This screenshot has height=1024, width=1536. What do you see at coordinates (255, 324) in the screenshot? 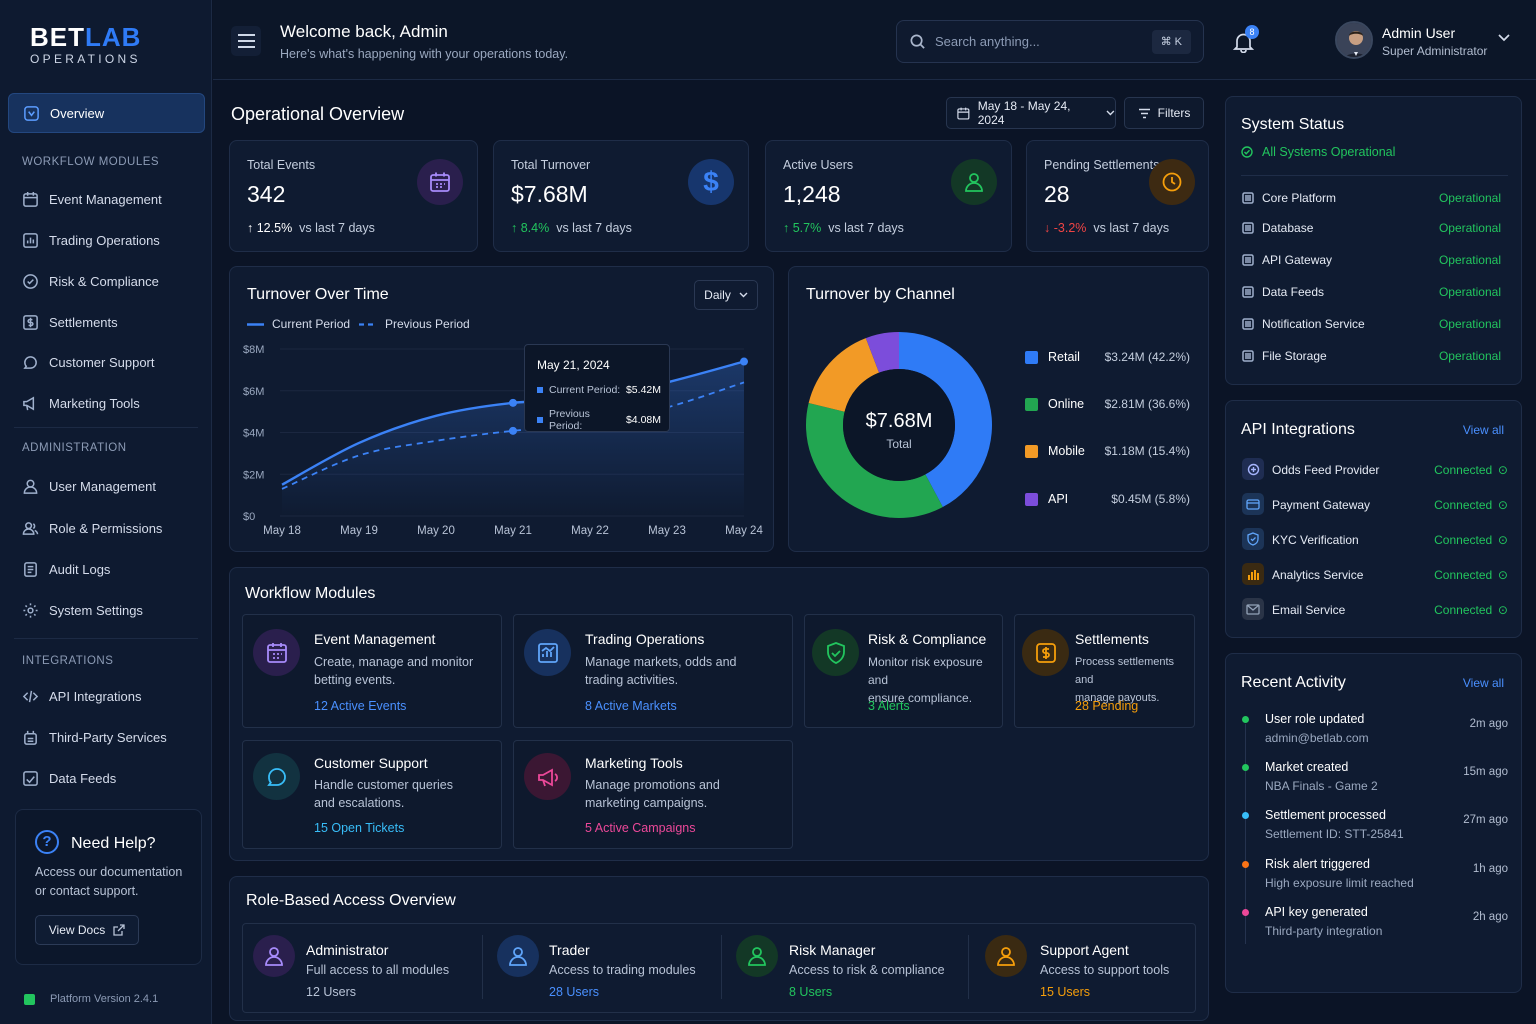
I see `legend-swatch-current` at bounding box center [255, 324].